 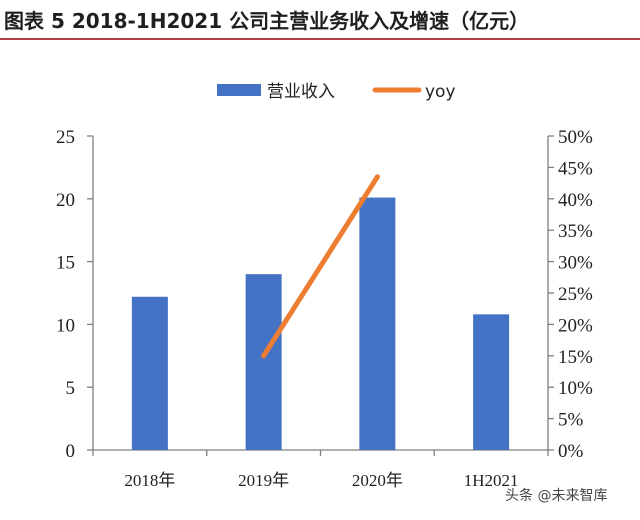 What do you see at coordinates (575, 137) in the screenshot?
I see `right-tick-label: 50%` at bounding box center [575, 137].